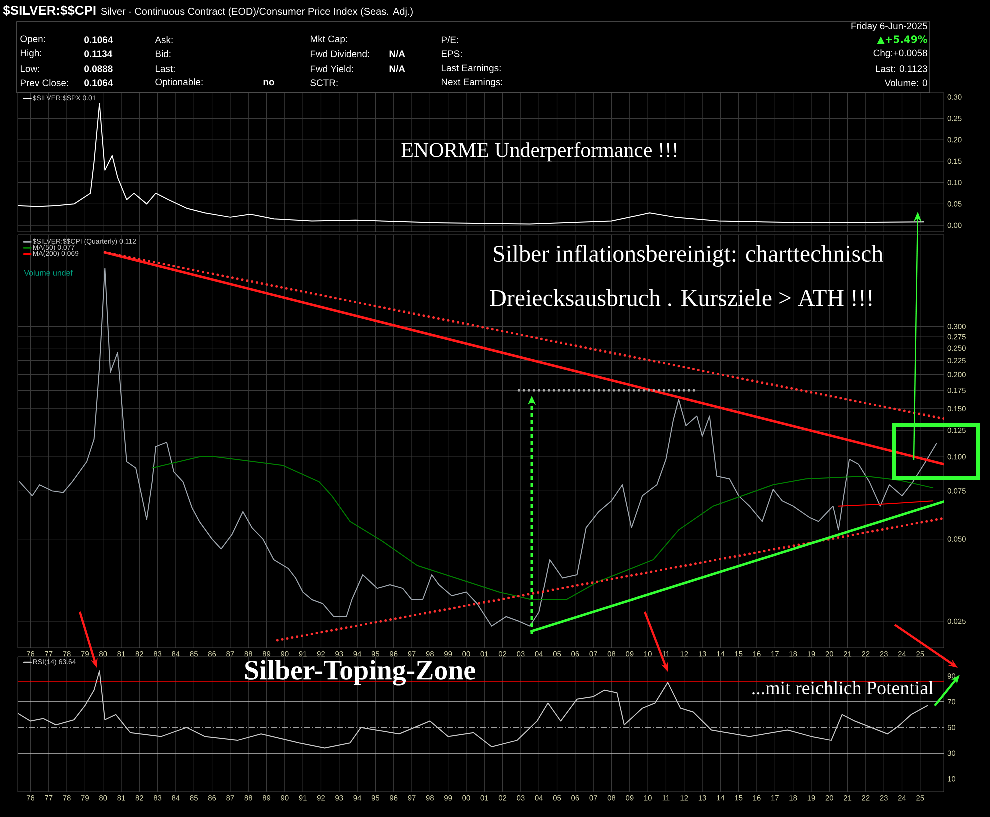 The image size is (990, 817). I want to click on text: 0.1134, so click(98, 54).